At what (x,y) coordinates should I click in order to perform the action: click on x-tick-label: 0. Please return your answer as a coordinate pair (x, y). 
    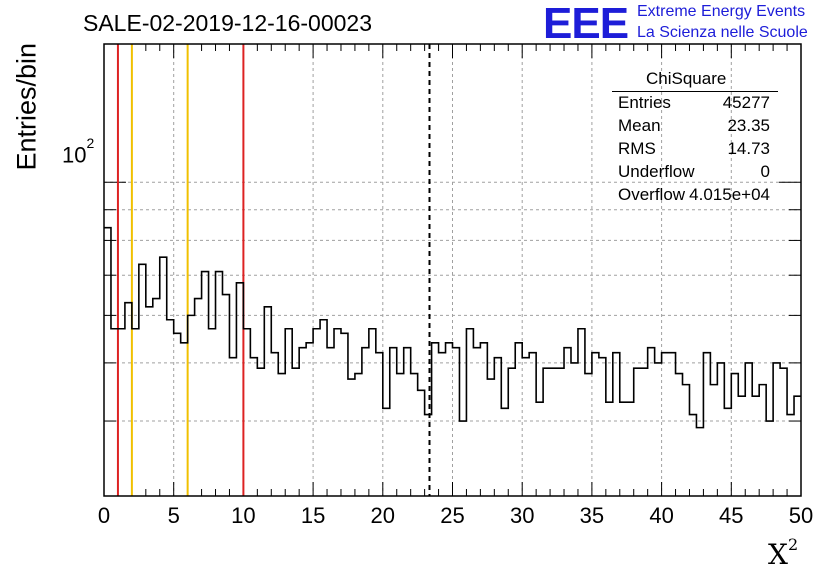
    Looking at the image, I should click on (104, 515).